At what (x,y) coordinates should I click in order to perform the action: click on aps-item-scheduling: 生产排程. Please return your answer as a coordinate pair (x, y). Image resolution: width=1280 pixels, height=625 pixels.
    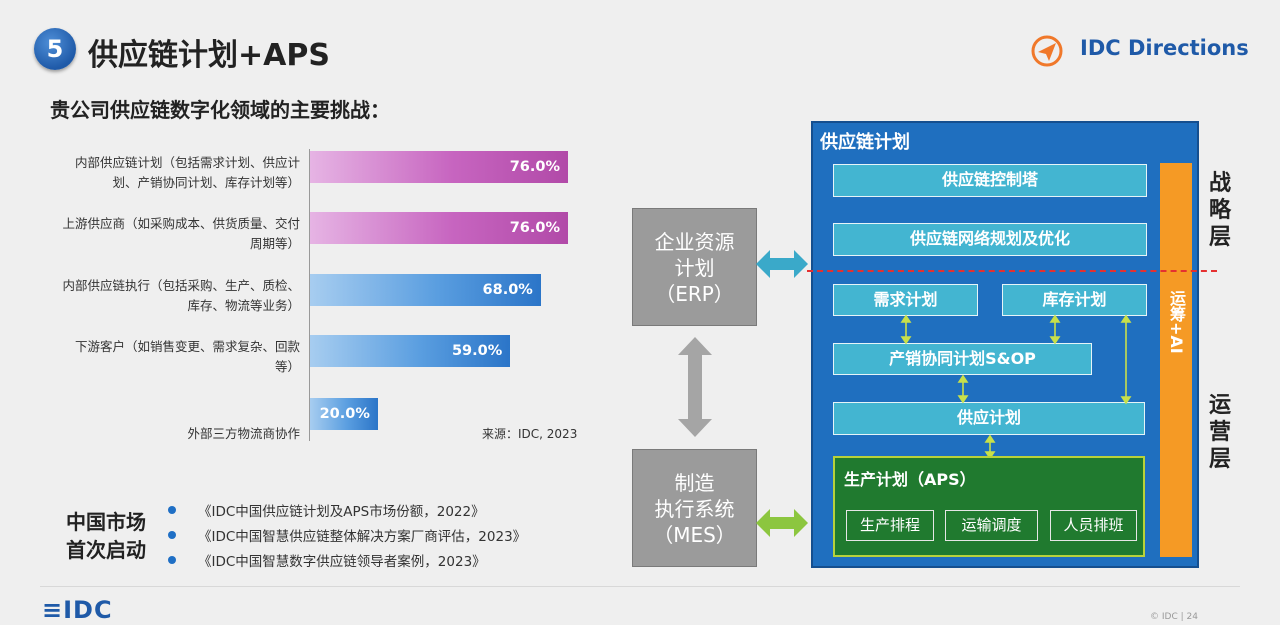
    Looking at the image, I should click on (890, 525).